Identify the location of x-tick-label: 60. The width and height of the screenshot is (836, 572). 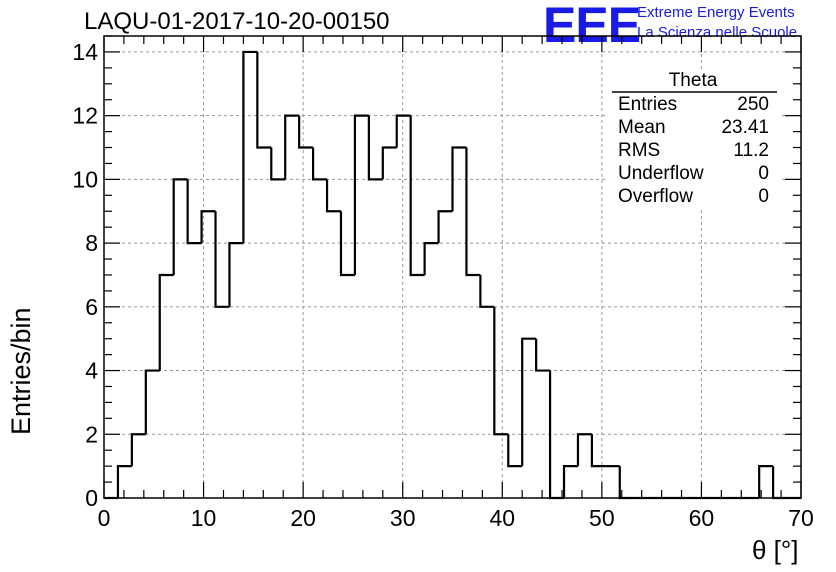
(702, 518).